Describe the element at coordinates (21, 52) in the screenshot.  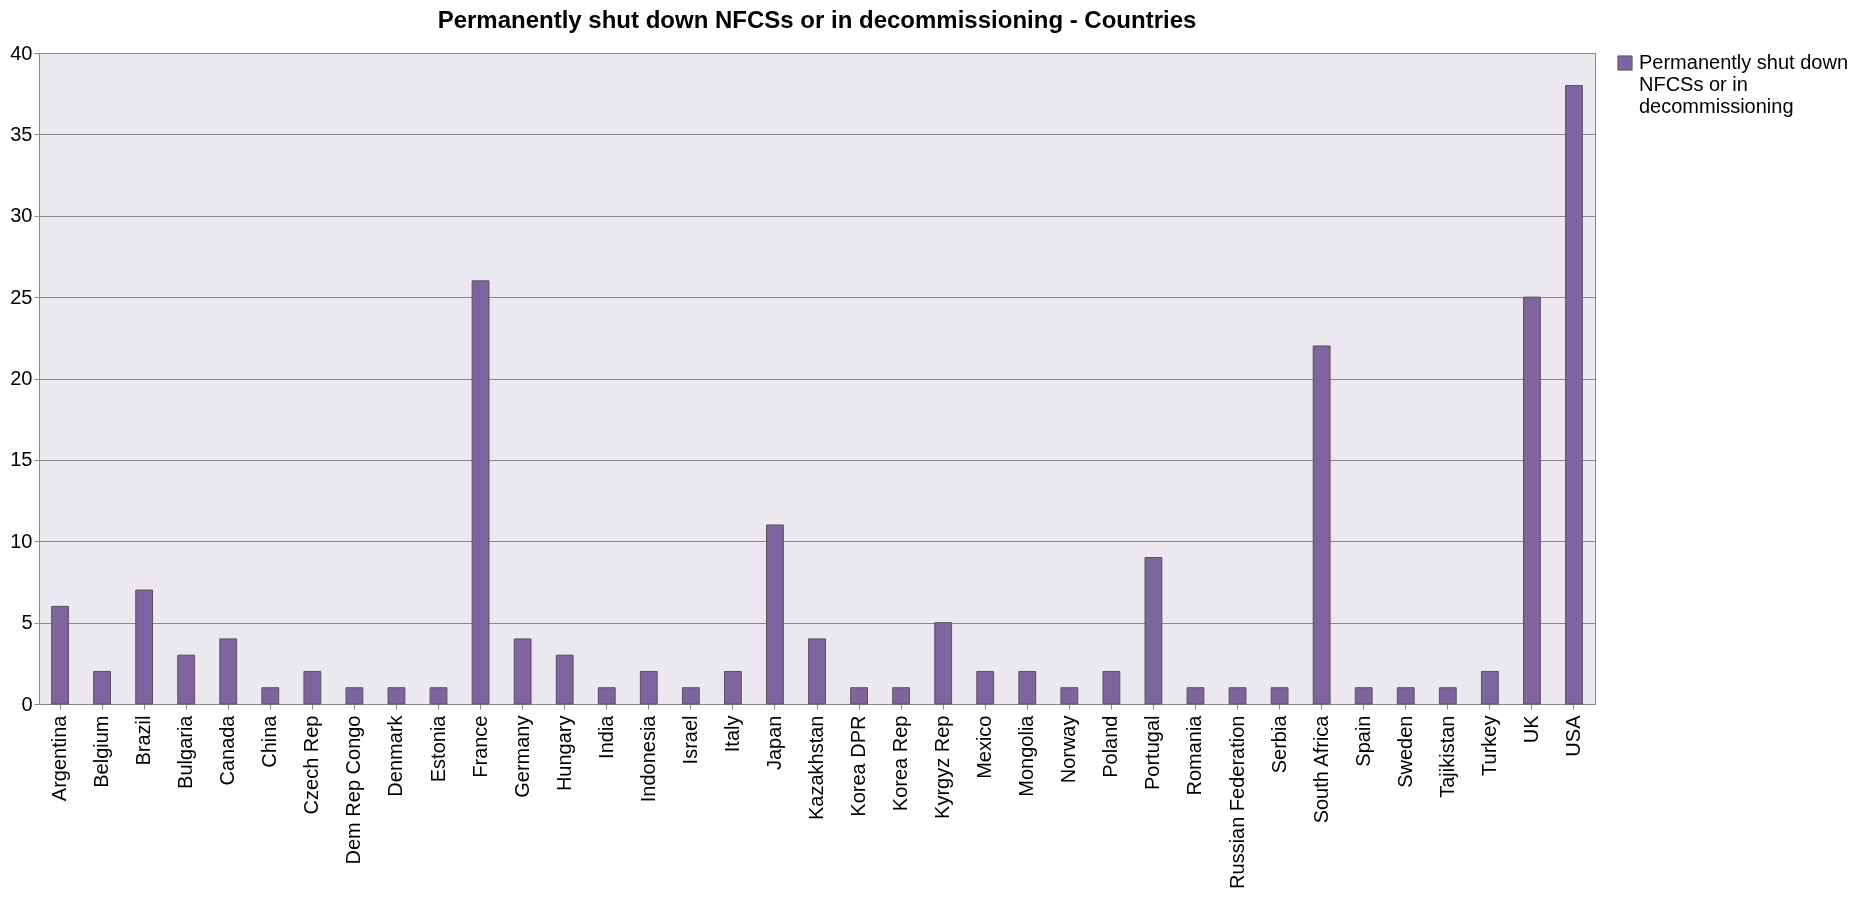
I see `y-tick-label: 40` at that location.